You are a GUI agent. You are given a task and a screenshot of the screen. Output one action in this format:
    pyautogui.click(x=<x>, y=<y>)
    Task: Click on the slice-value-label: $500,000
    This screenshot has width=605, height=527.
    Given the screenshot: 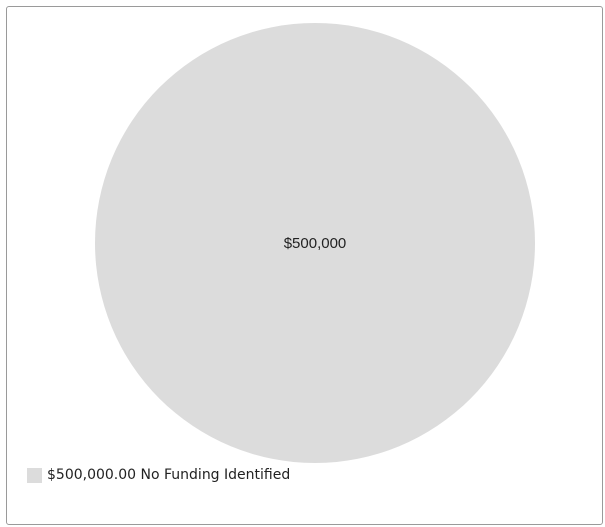 What is the action you would take?
    pyautogui.click(x=315, y=243)
    